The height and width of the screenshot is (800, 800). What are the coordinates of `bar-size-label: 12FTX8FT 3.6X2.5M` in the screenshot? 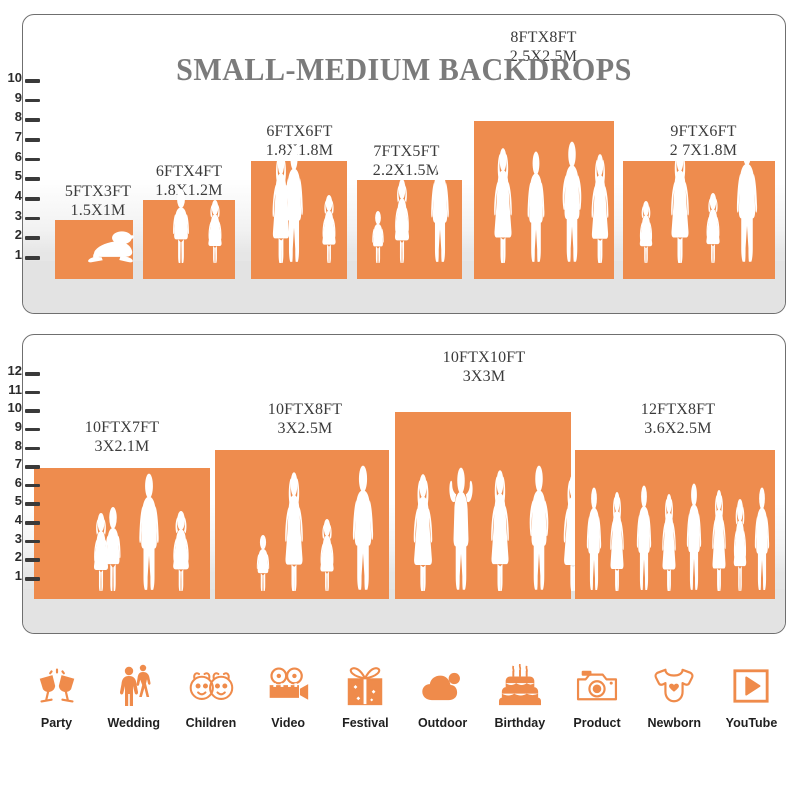 It's located at (678, 420).